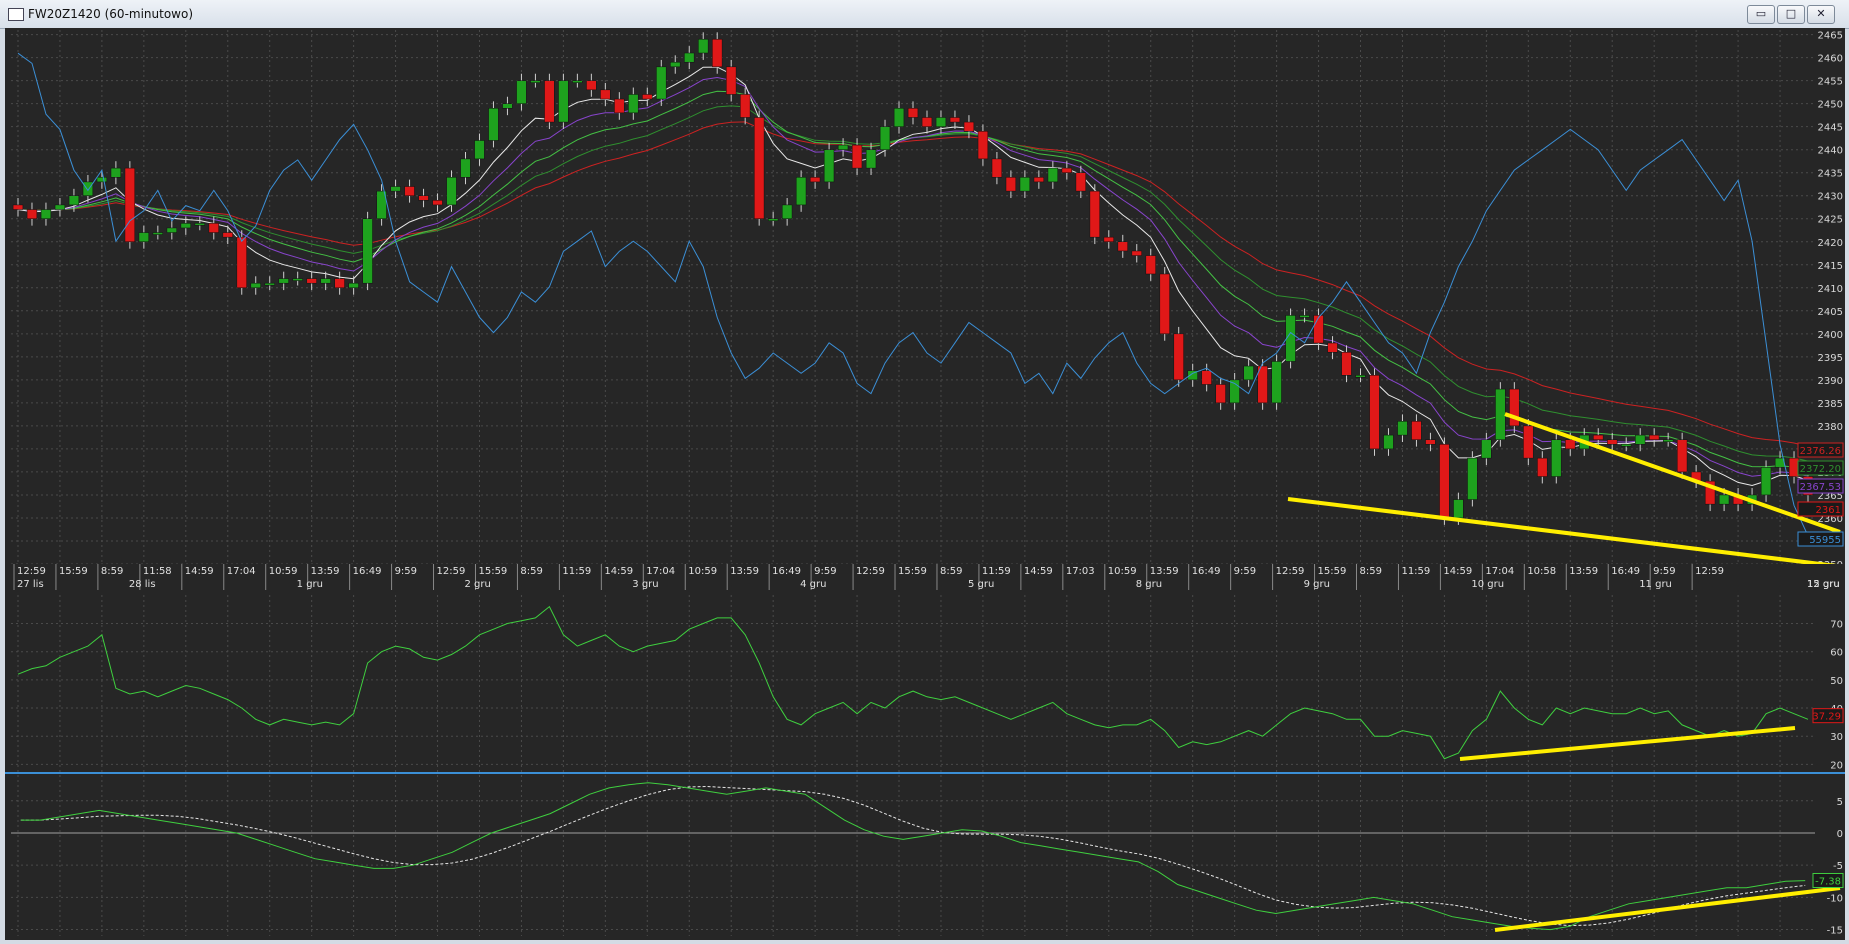 The height and width of the screenshot is (944, 1849). I want to click on y-tick-label: 2390, so click(1830, 381).